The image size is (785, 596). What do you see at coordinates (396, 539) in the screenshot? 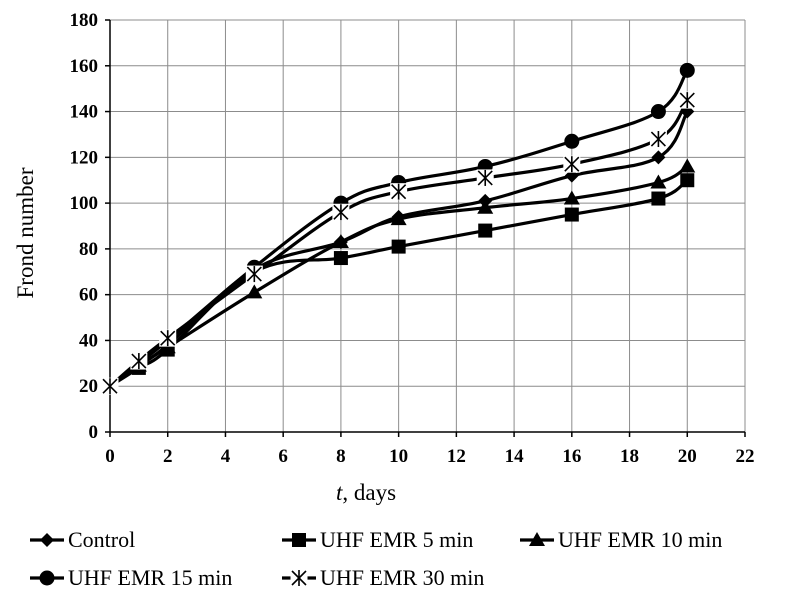
I see `legend-label: UHF EMR 5 min` at bounding box center [396, 539].